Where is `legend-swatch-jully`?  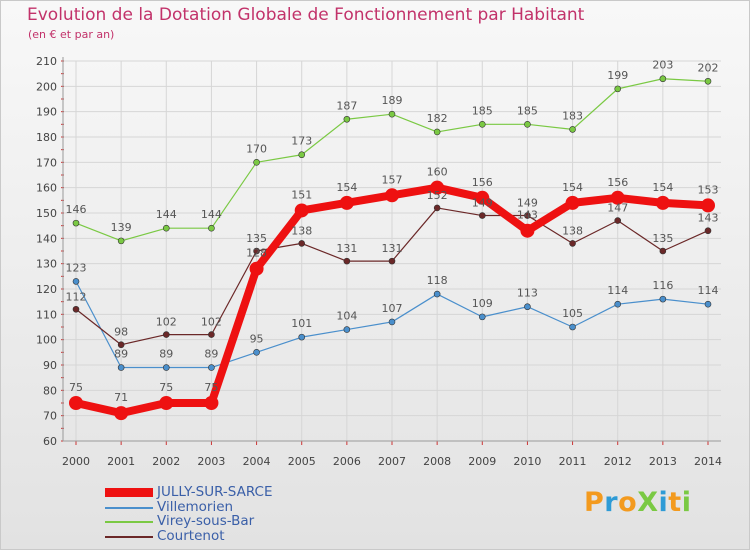
legend-swatch-jully is located at coordinates (129, 492).